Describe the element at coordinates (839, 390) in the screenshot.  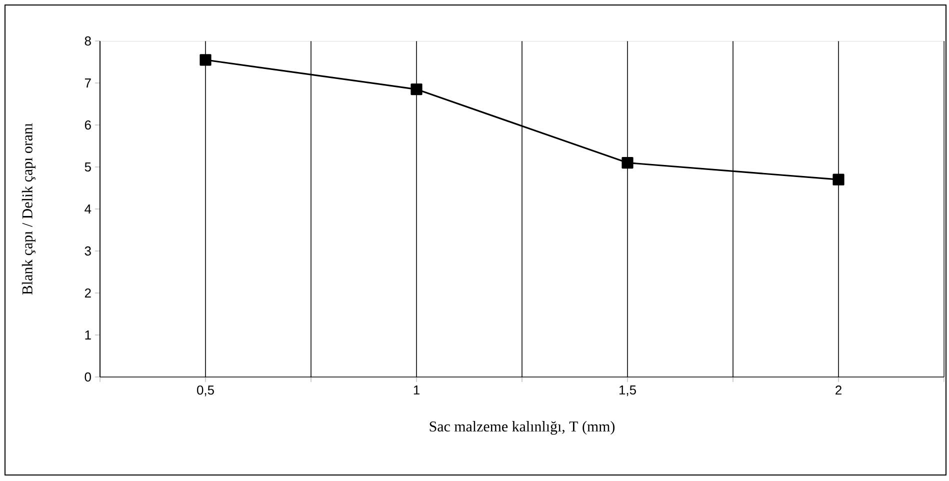
I see `x-tick-label: 2` at that location.